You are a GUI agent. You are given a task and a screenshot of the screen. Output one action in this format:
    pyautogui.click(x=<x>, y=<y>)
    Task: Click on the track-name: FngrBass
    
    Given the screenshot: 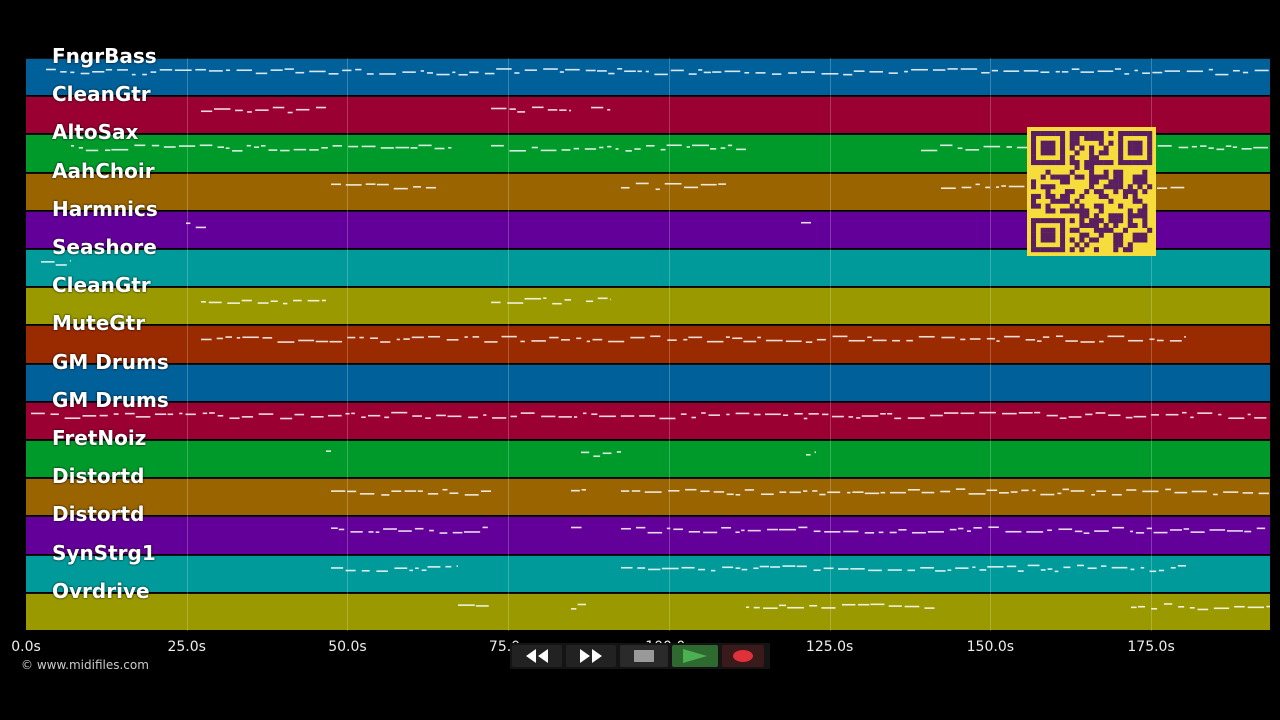 What is the action you would take?
    pyautogui.click(x=104, y=56)
    